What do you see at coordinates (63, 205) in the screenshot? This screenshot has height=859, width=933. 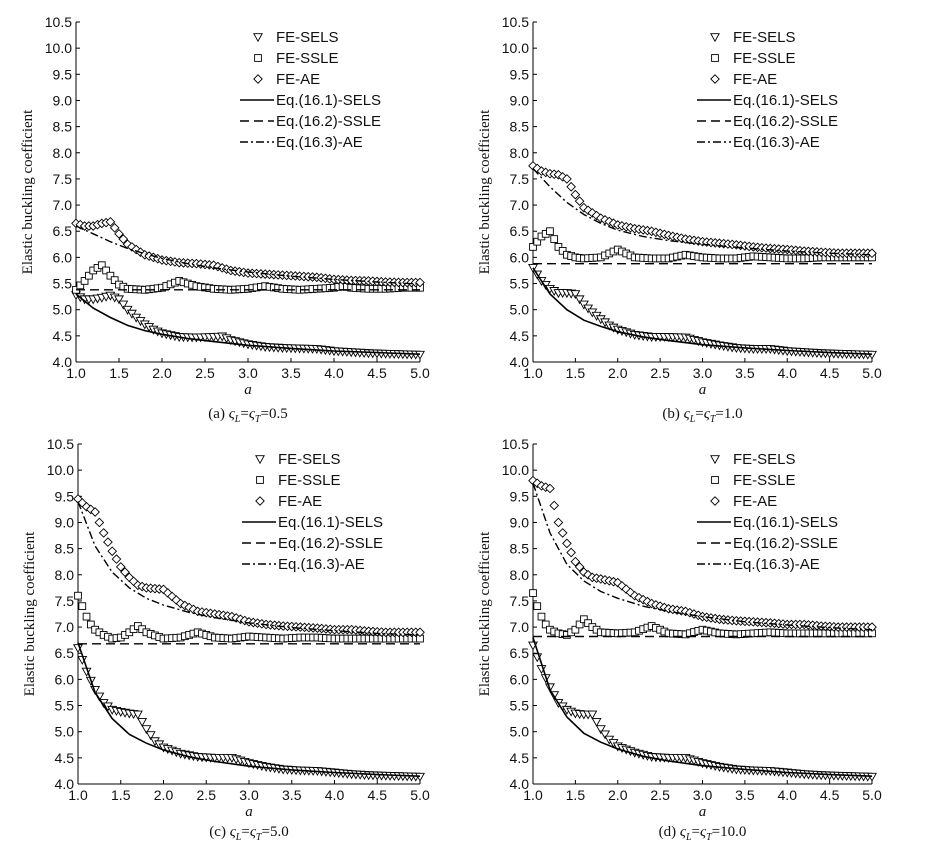 I see `y-tick-label: 7.0` at bounding box center [63, 205].